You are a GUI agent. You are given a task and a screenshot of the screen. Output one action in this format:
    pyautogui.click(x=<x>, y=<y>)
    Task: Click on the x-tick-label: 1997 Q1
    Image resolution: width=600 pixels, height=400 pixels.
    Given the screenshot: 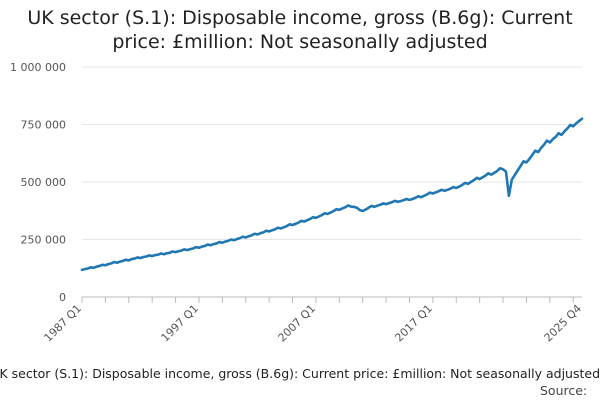 What is the action you would take?
    pyautogui.click(x=180, y=323)
    